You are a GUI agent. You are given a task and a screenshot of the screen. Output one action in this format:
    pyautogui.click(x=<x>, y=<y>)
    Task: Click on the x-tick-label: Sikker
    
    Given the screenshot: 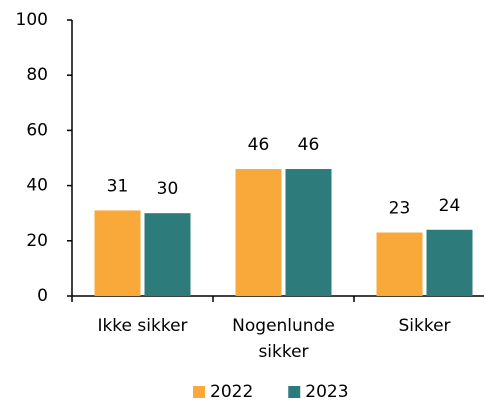 What is the action you would take?
    pyautogui.click(x=424, y=326)
    